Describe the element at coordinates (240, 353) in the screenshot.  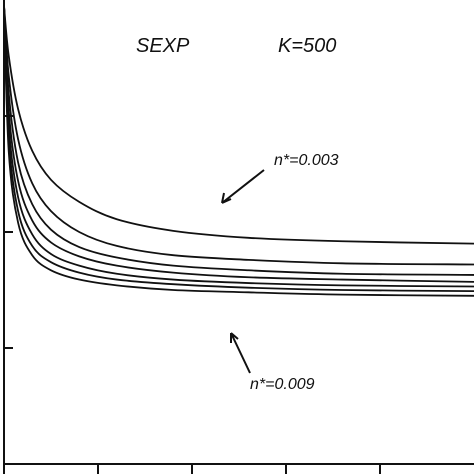
I see `arrow-bottom-curve` at that location.